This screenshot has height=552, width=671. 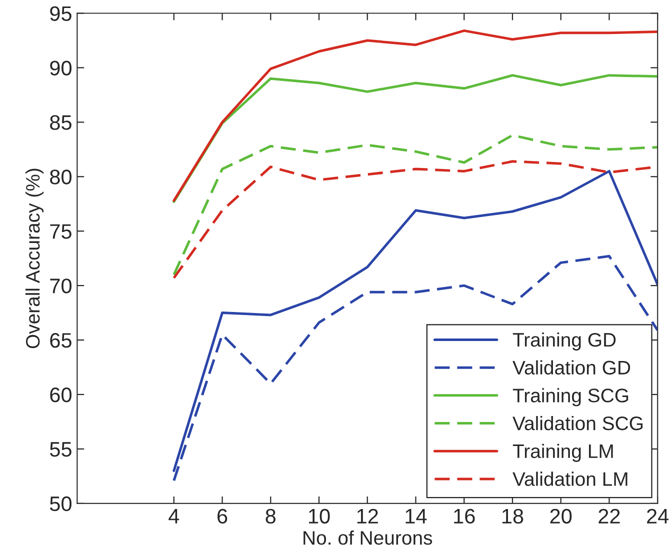 I want to click on y-tick-label: 90, so click(x=61, y=68).